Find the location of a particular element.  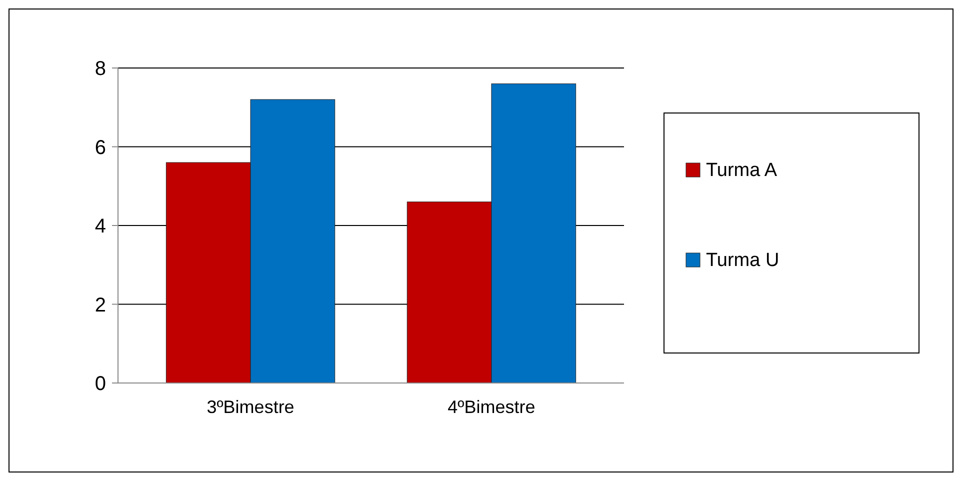

y-tick-label: 2 is located at coordinates (100, 305).